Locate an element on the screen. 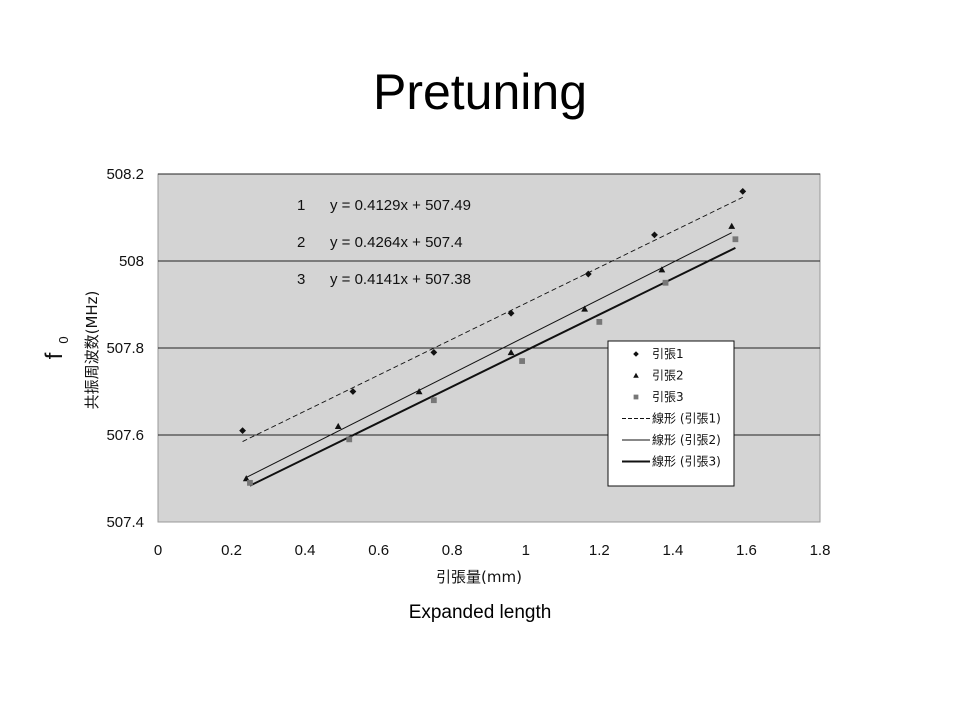 Image resolution: width=960 pixels, height=720 pixels. x-tick-label-6: 1.2 is located at coordinates (599, 550).